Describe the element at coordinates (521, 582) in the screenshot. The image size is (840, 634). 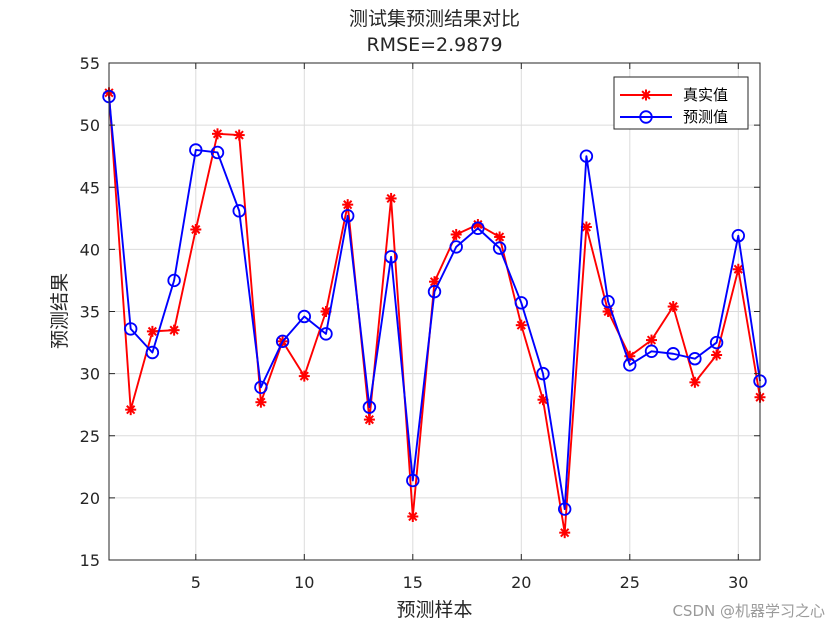
I see `x-tick-label: 20` at that location.